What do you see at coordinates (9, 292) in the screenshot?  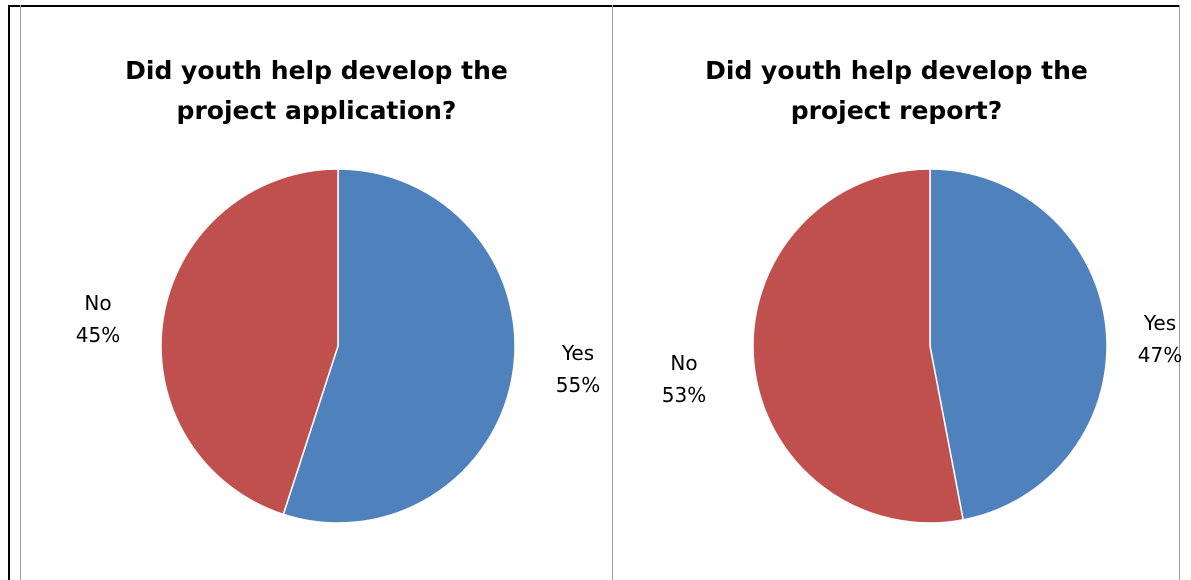 I see `table-left-border-outer` at bounding box center [9, 292].